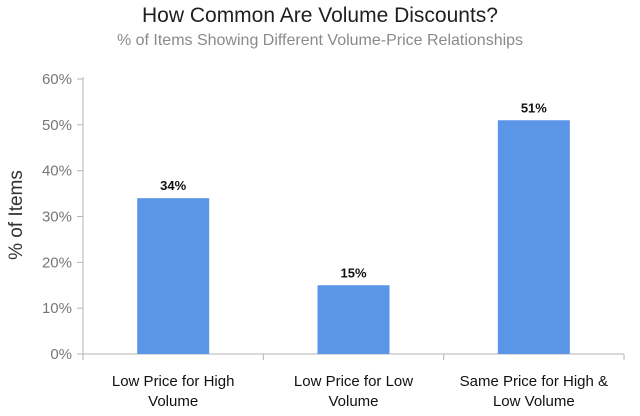 Image resolution: width=640 pixels, height=416 pixels. I want to click on data-label: 51%, so click(534, 107).